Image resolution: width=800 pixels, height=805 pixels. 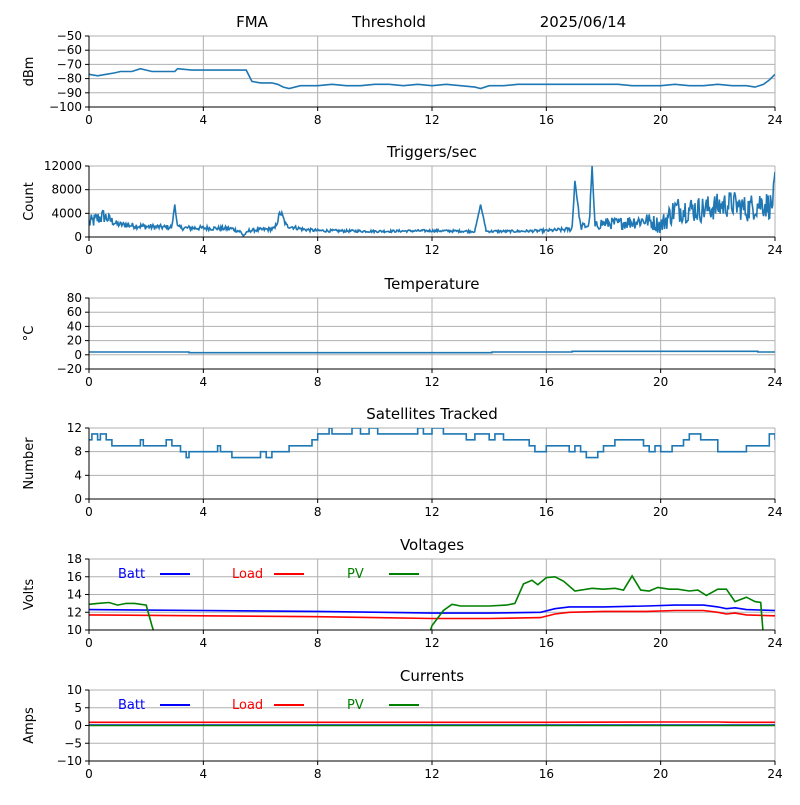 I want to click on y-tick-label: 18, so click(x=74, y=559).